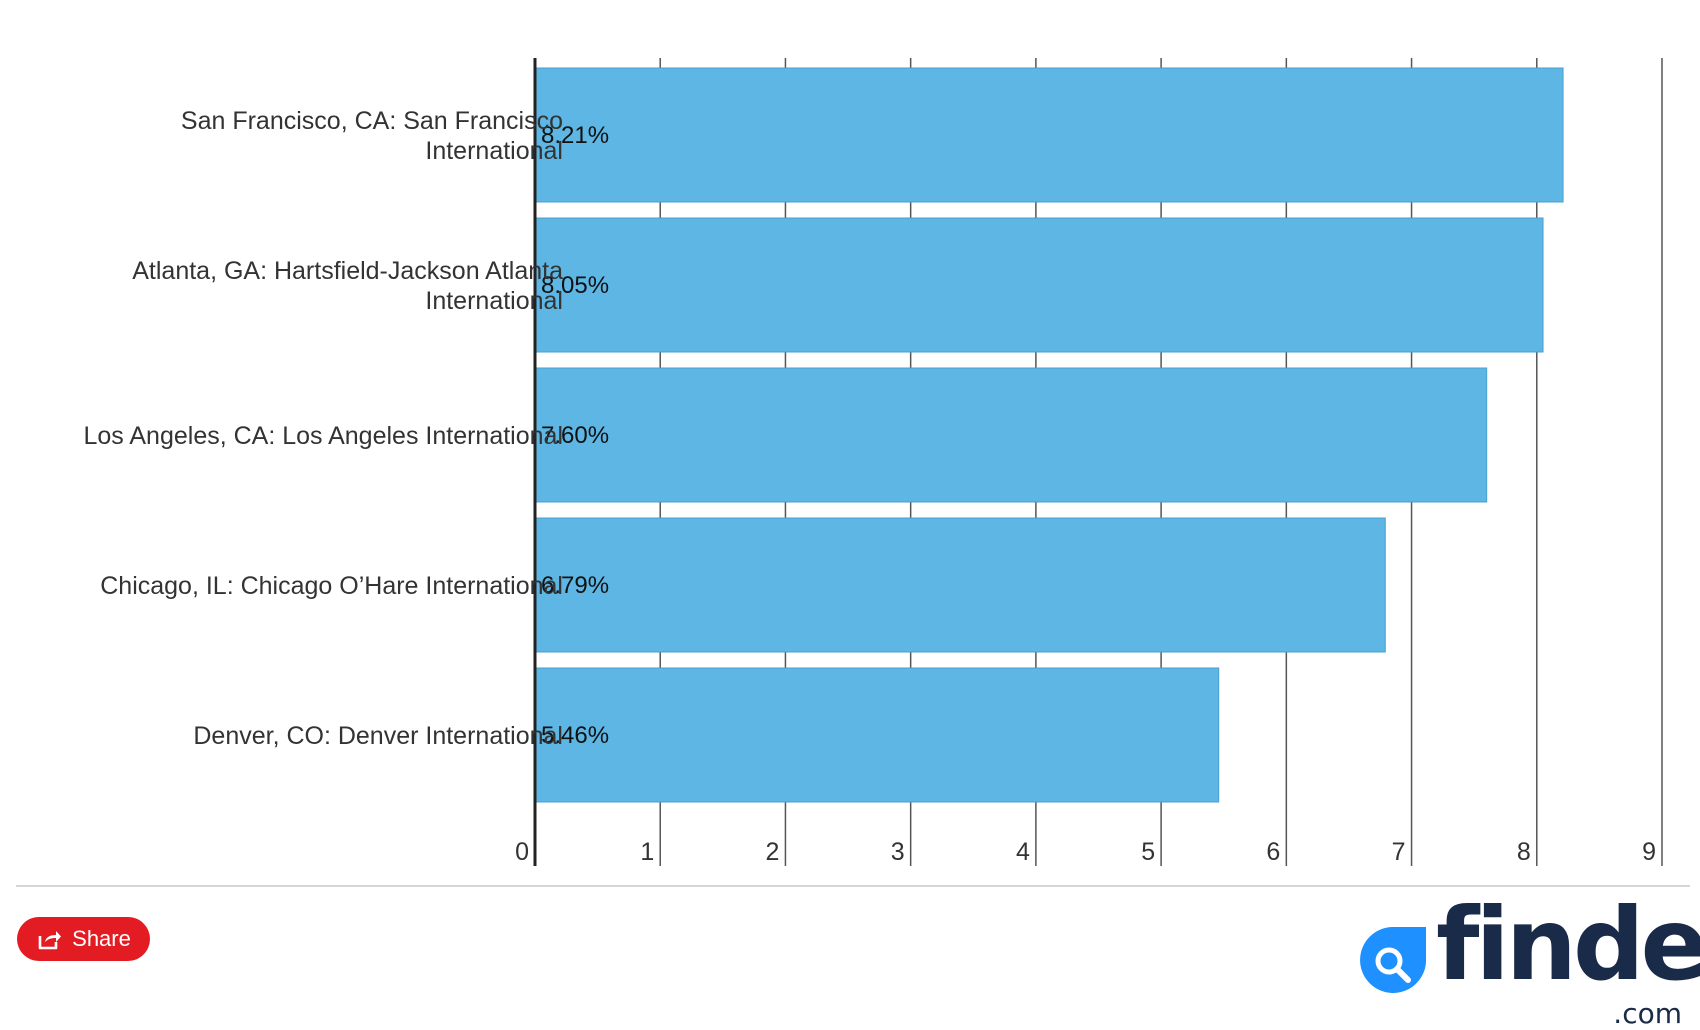 The width and height of the screenshot is (1700, 1030). What do you see at coordinates (1647, 1013) in the screenshot?
I see `logo-suffix: .com` at bounding box center [1647, 1013].